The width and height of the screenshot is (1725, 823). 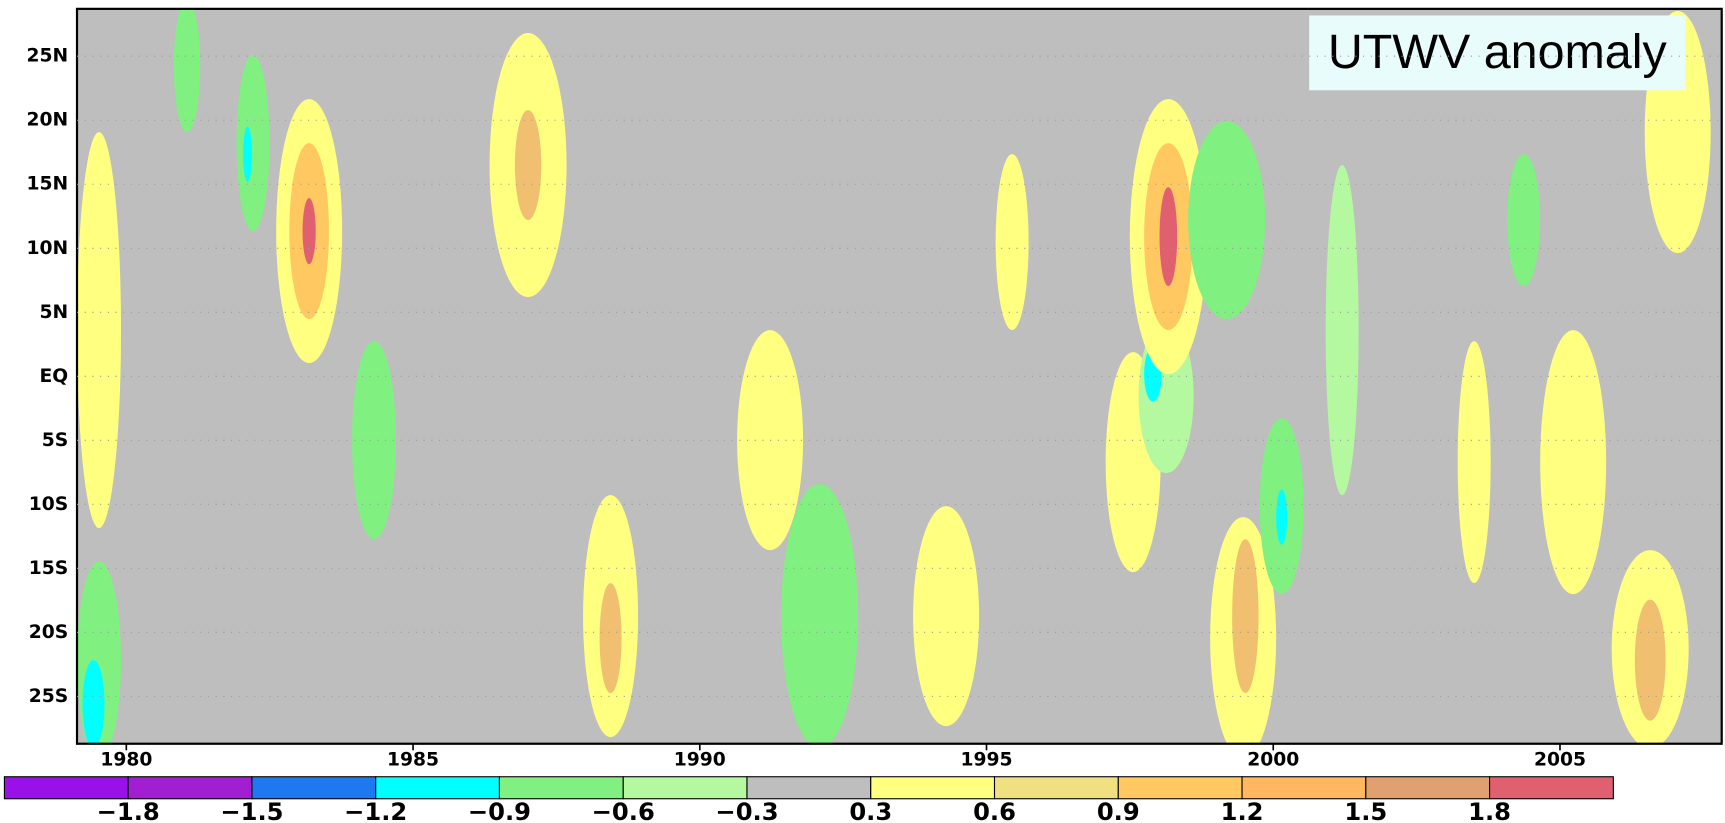 I want to click on colorbar-label: 1.2, so click(x=1242, y=810).